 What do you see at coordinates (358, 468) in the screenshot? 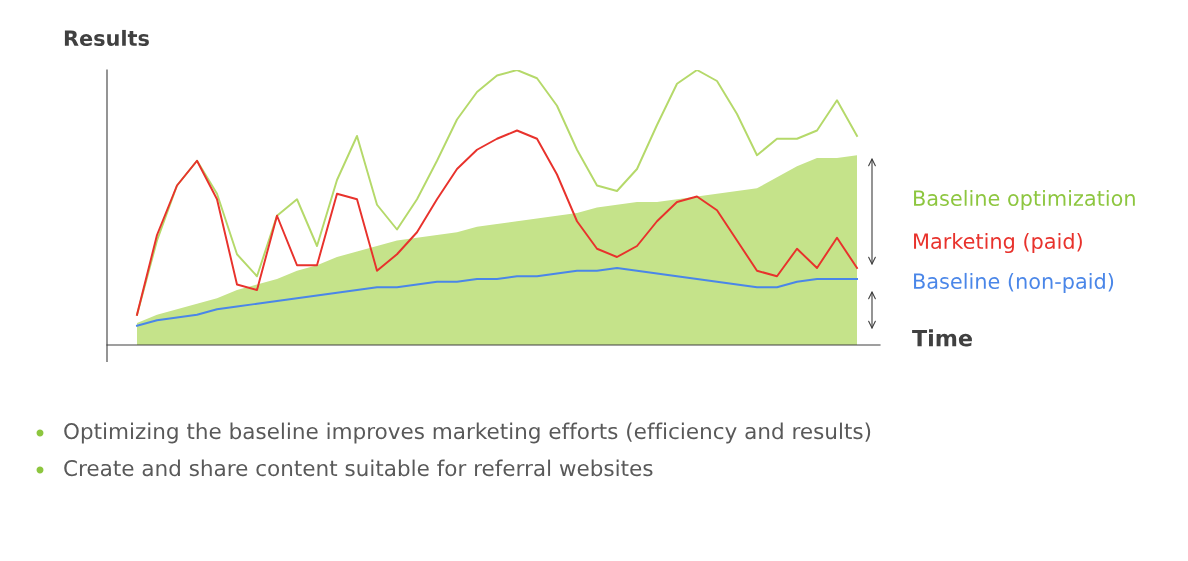
I see `text: Create and share content suitable for referral websites` at bounding box center [358, 468].